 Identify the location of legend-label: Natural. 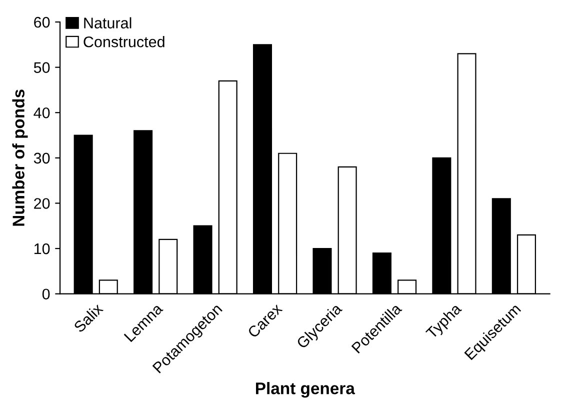
(108, 22).